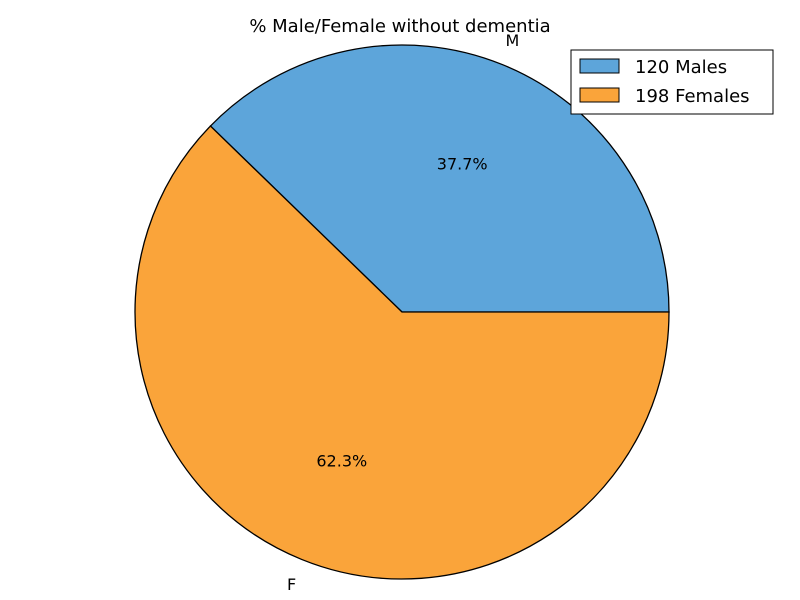 The width and height of the screenshot is (800, 600). I want to click on chart-title: % Male/Female without dementia, so click(399, 26).